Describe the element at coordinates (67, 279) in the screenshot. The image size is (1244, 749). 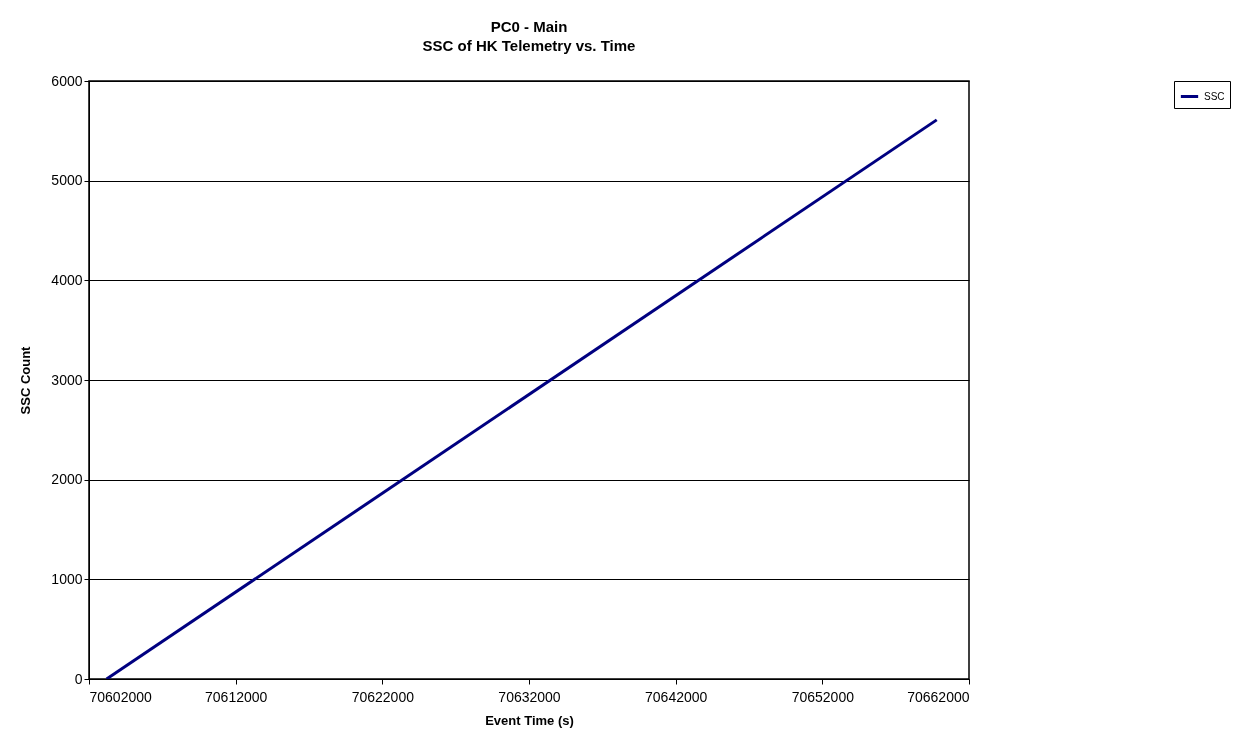
I see `y-tick-label: 4000` at that location.